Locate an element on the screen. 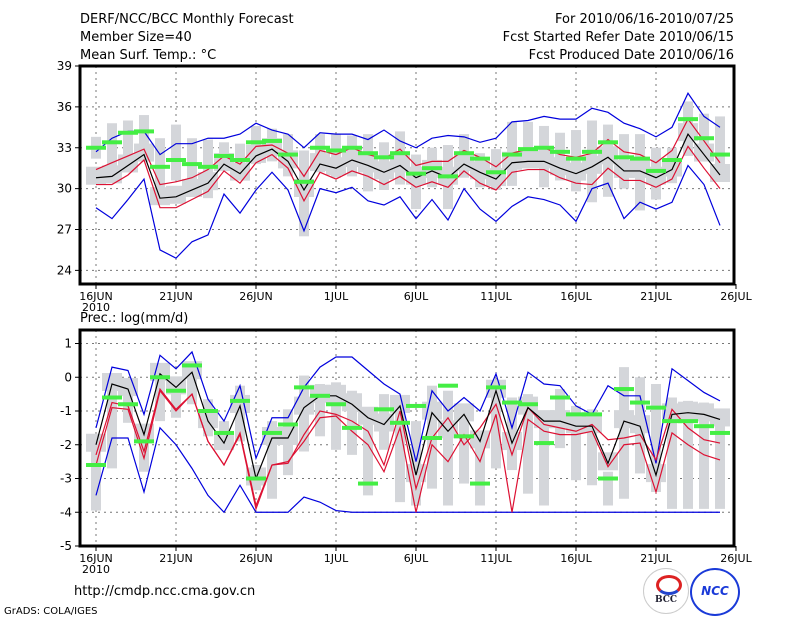 The width and height of the screenshot is (800, 619). temp-upper-line is located at coordinates (408, 151).